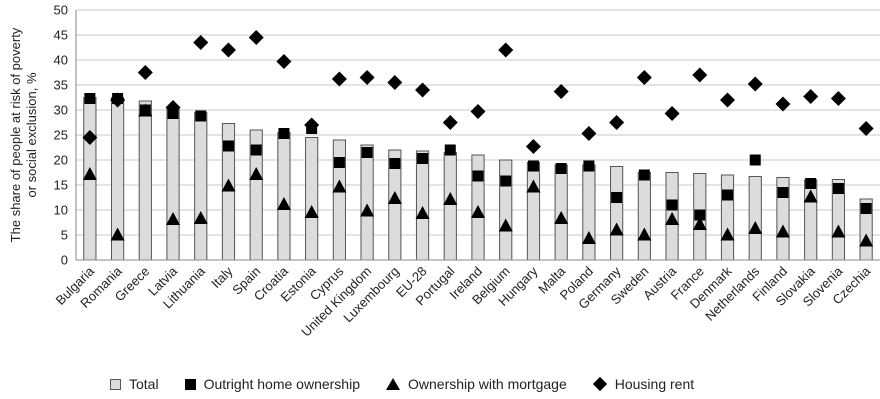 The height and width of the screenshot is (399, 880). I want to click on square-marker-slovenia, so click(838, 188).